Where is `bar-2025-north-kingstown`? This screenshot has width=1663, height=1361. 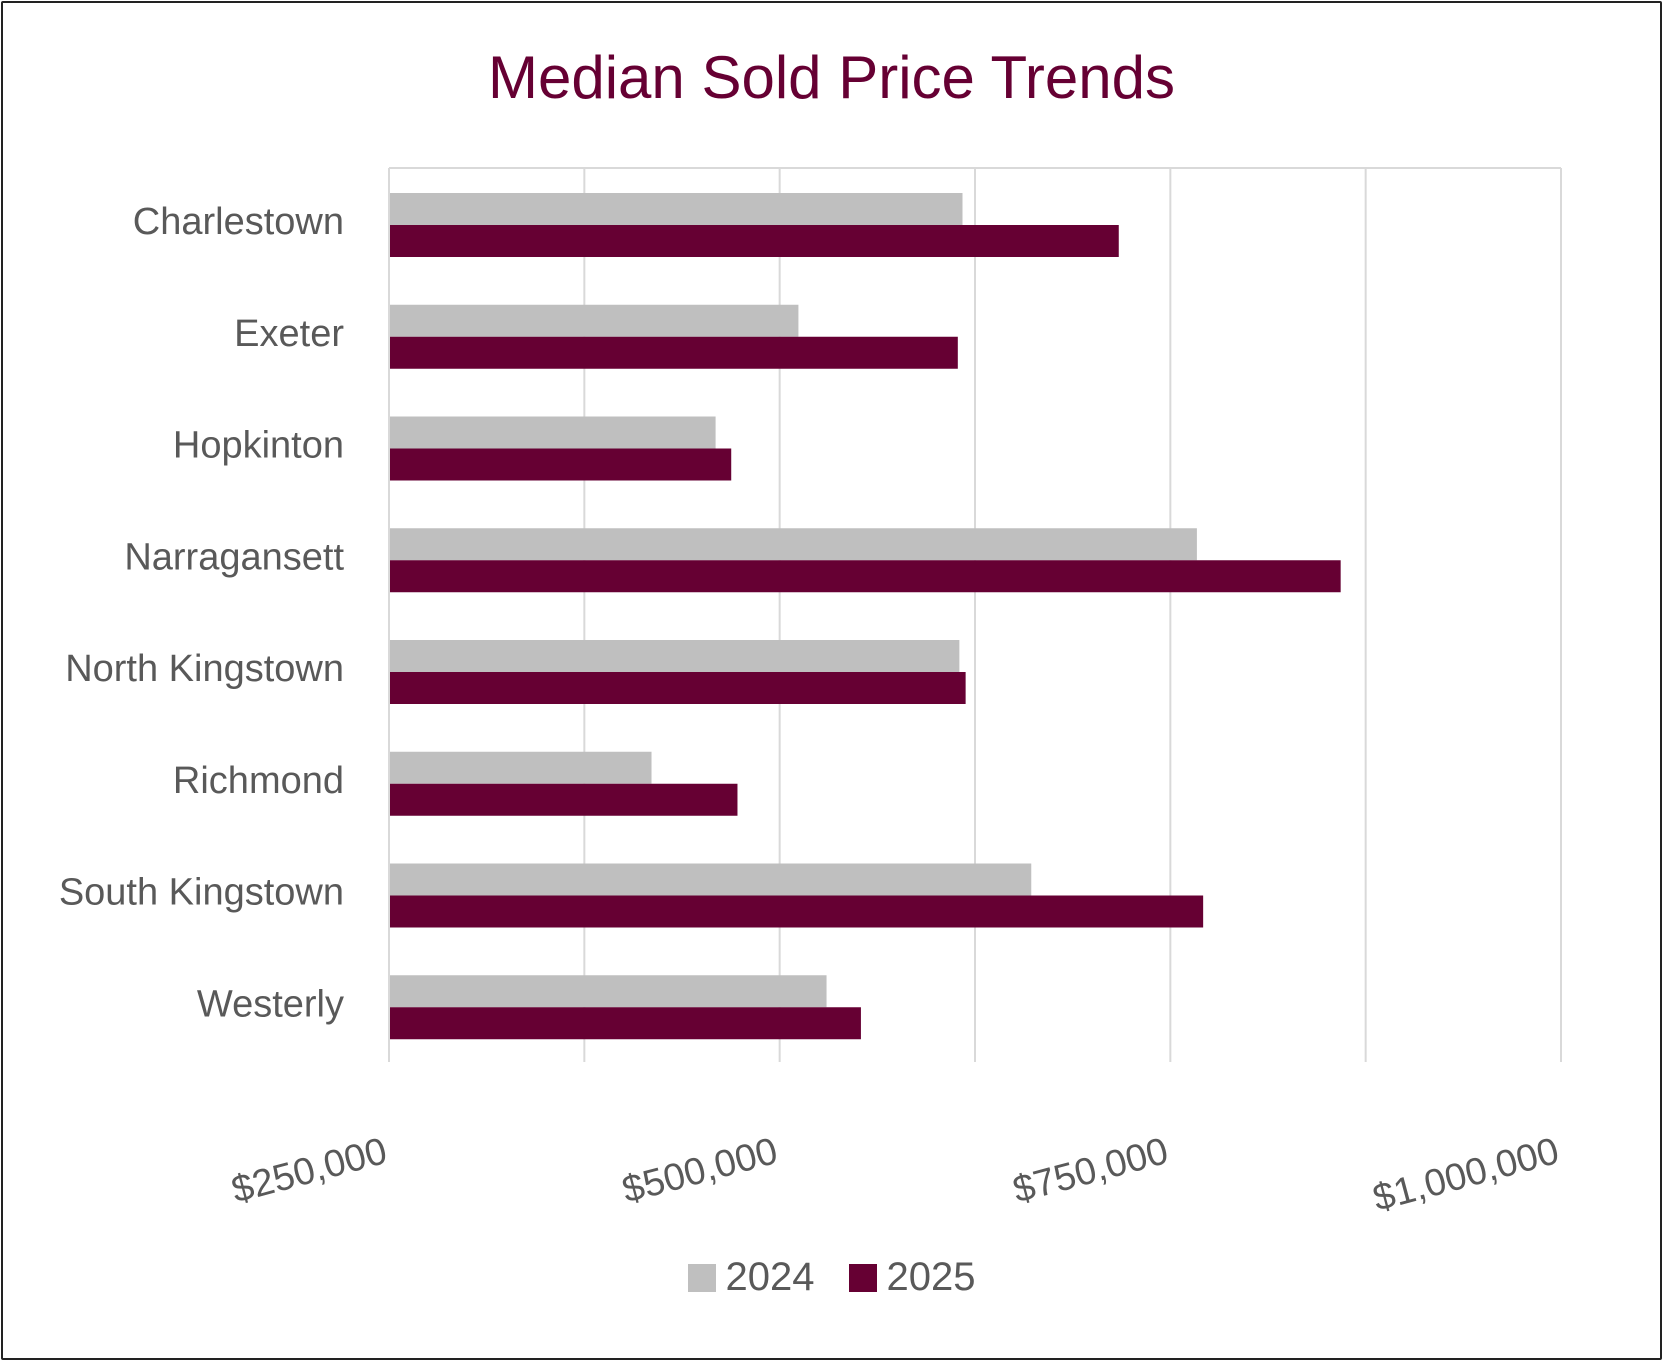
bar-2025-north-kingstown is located at coordinates (677, 688).